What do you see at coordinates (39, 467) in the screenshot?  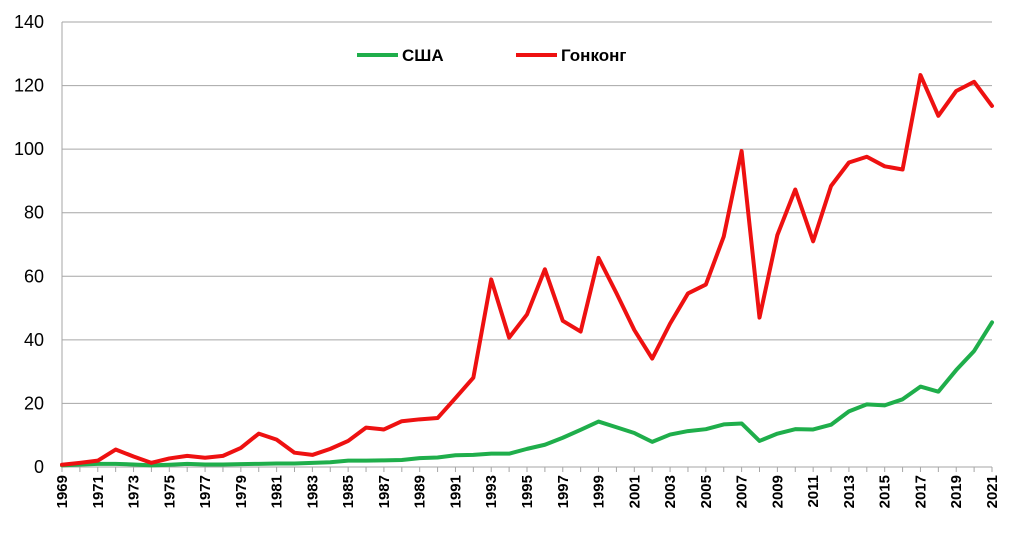 I see `y-tick-label: 0` at bounding box center [39, 467].